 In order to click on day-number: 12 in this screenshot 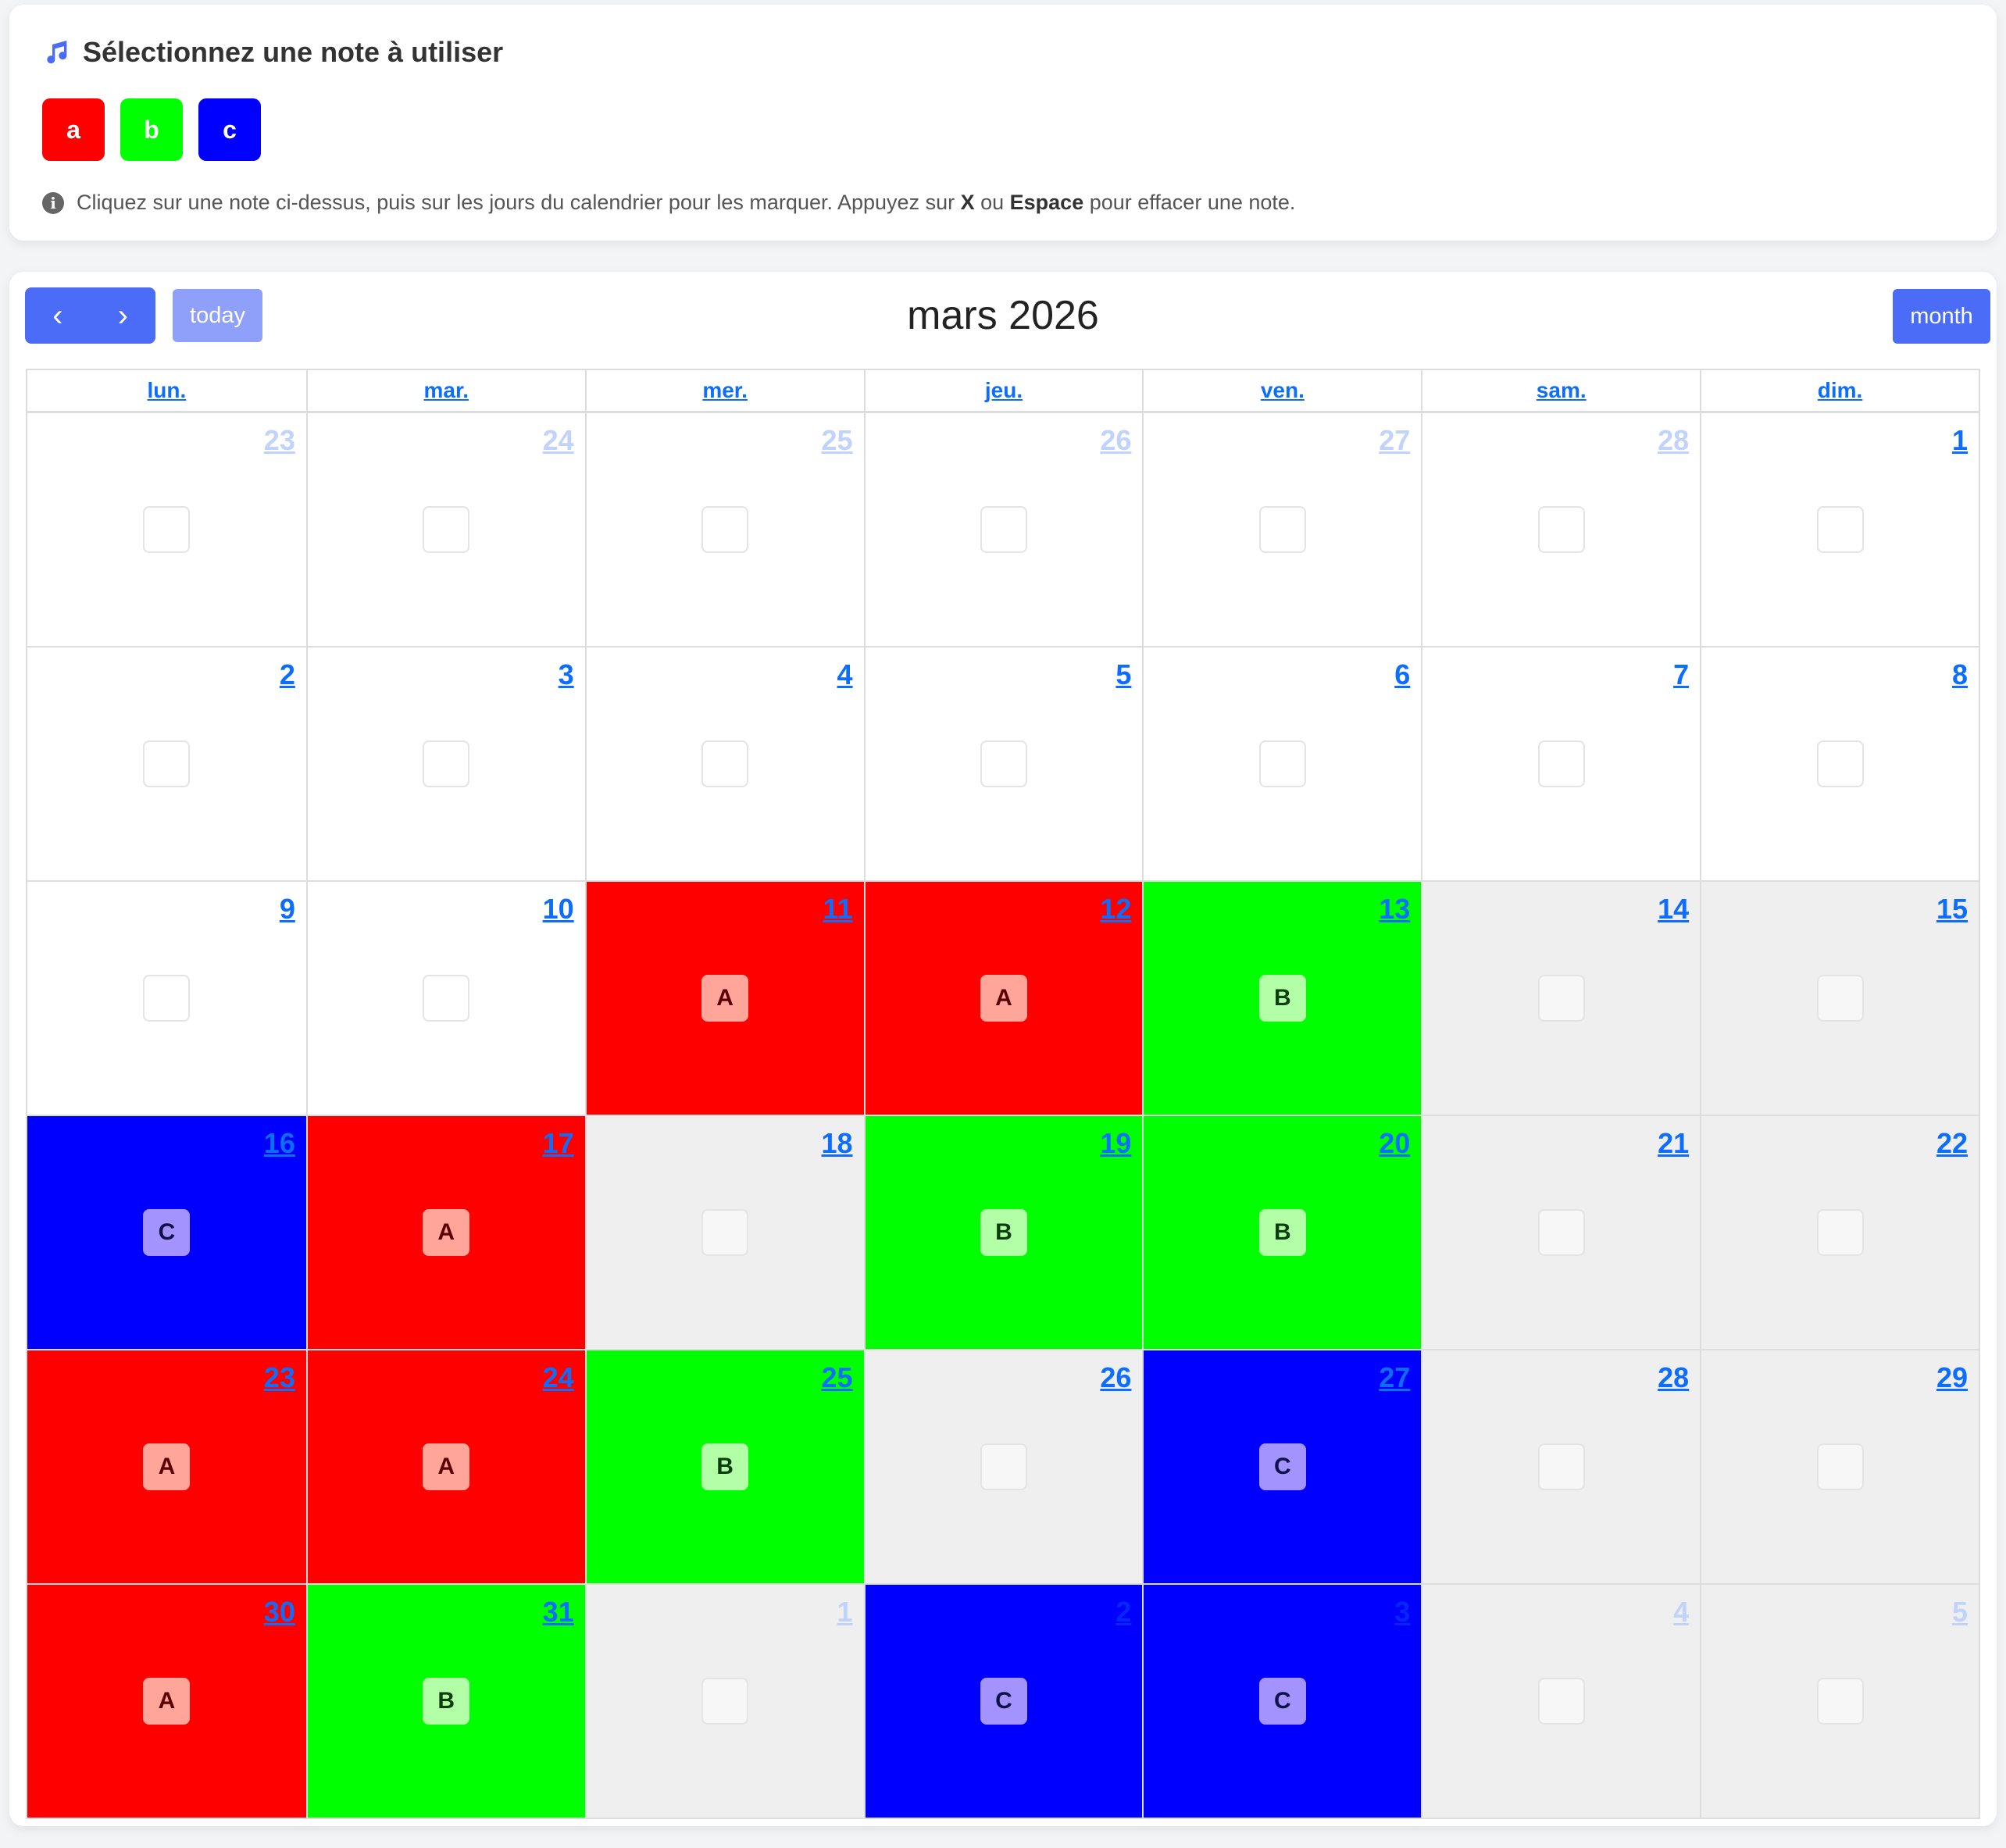, I will do `click(1116, 909)`.